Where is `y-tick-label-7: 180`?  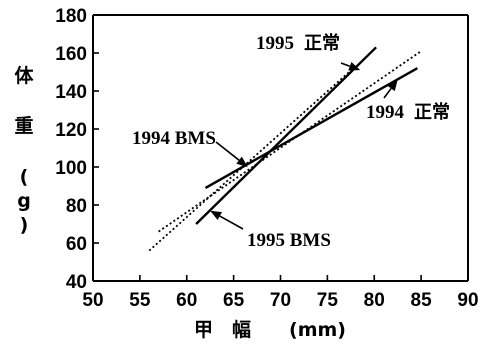
y-tick-label-7: 180 is located at coordinates (71, 16).